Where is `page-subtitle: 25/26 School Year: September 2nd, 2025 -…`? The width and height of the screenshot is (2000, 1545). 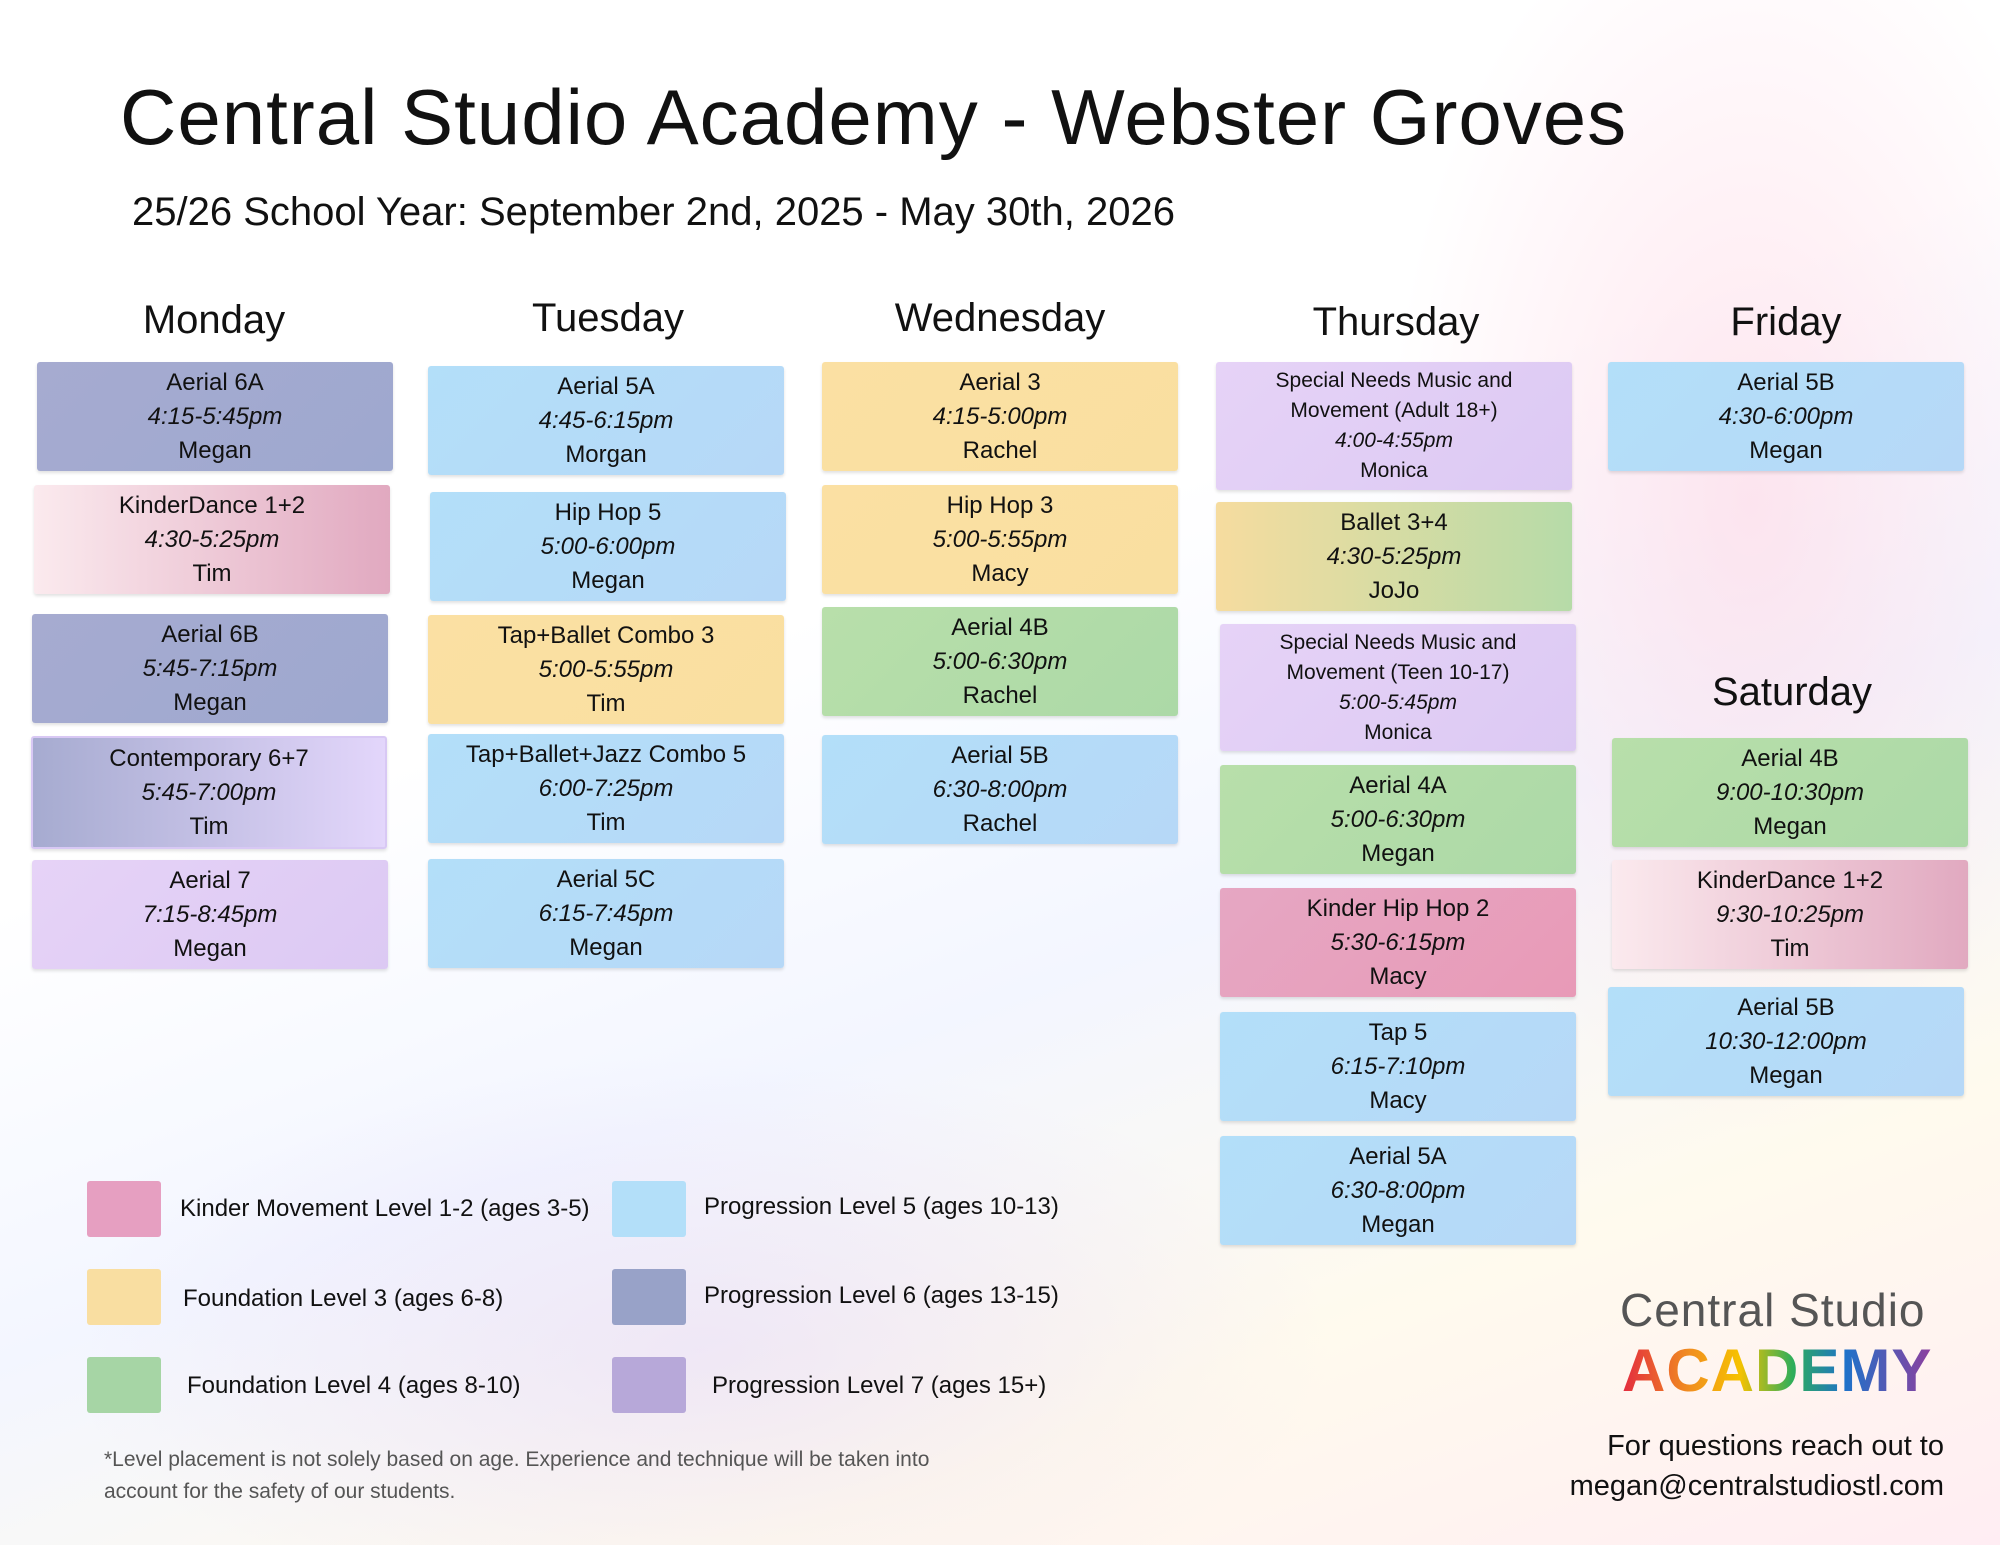 page-subtitle: 25/26 School Year: September 2nd, 2025 -… is located at coordinates (653, 212).